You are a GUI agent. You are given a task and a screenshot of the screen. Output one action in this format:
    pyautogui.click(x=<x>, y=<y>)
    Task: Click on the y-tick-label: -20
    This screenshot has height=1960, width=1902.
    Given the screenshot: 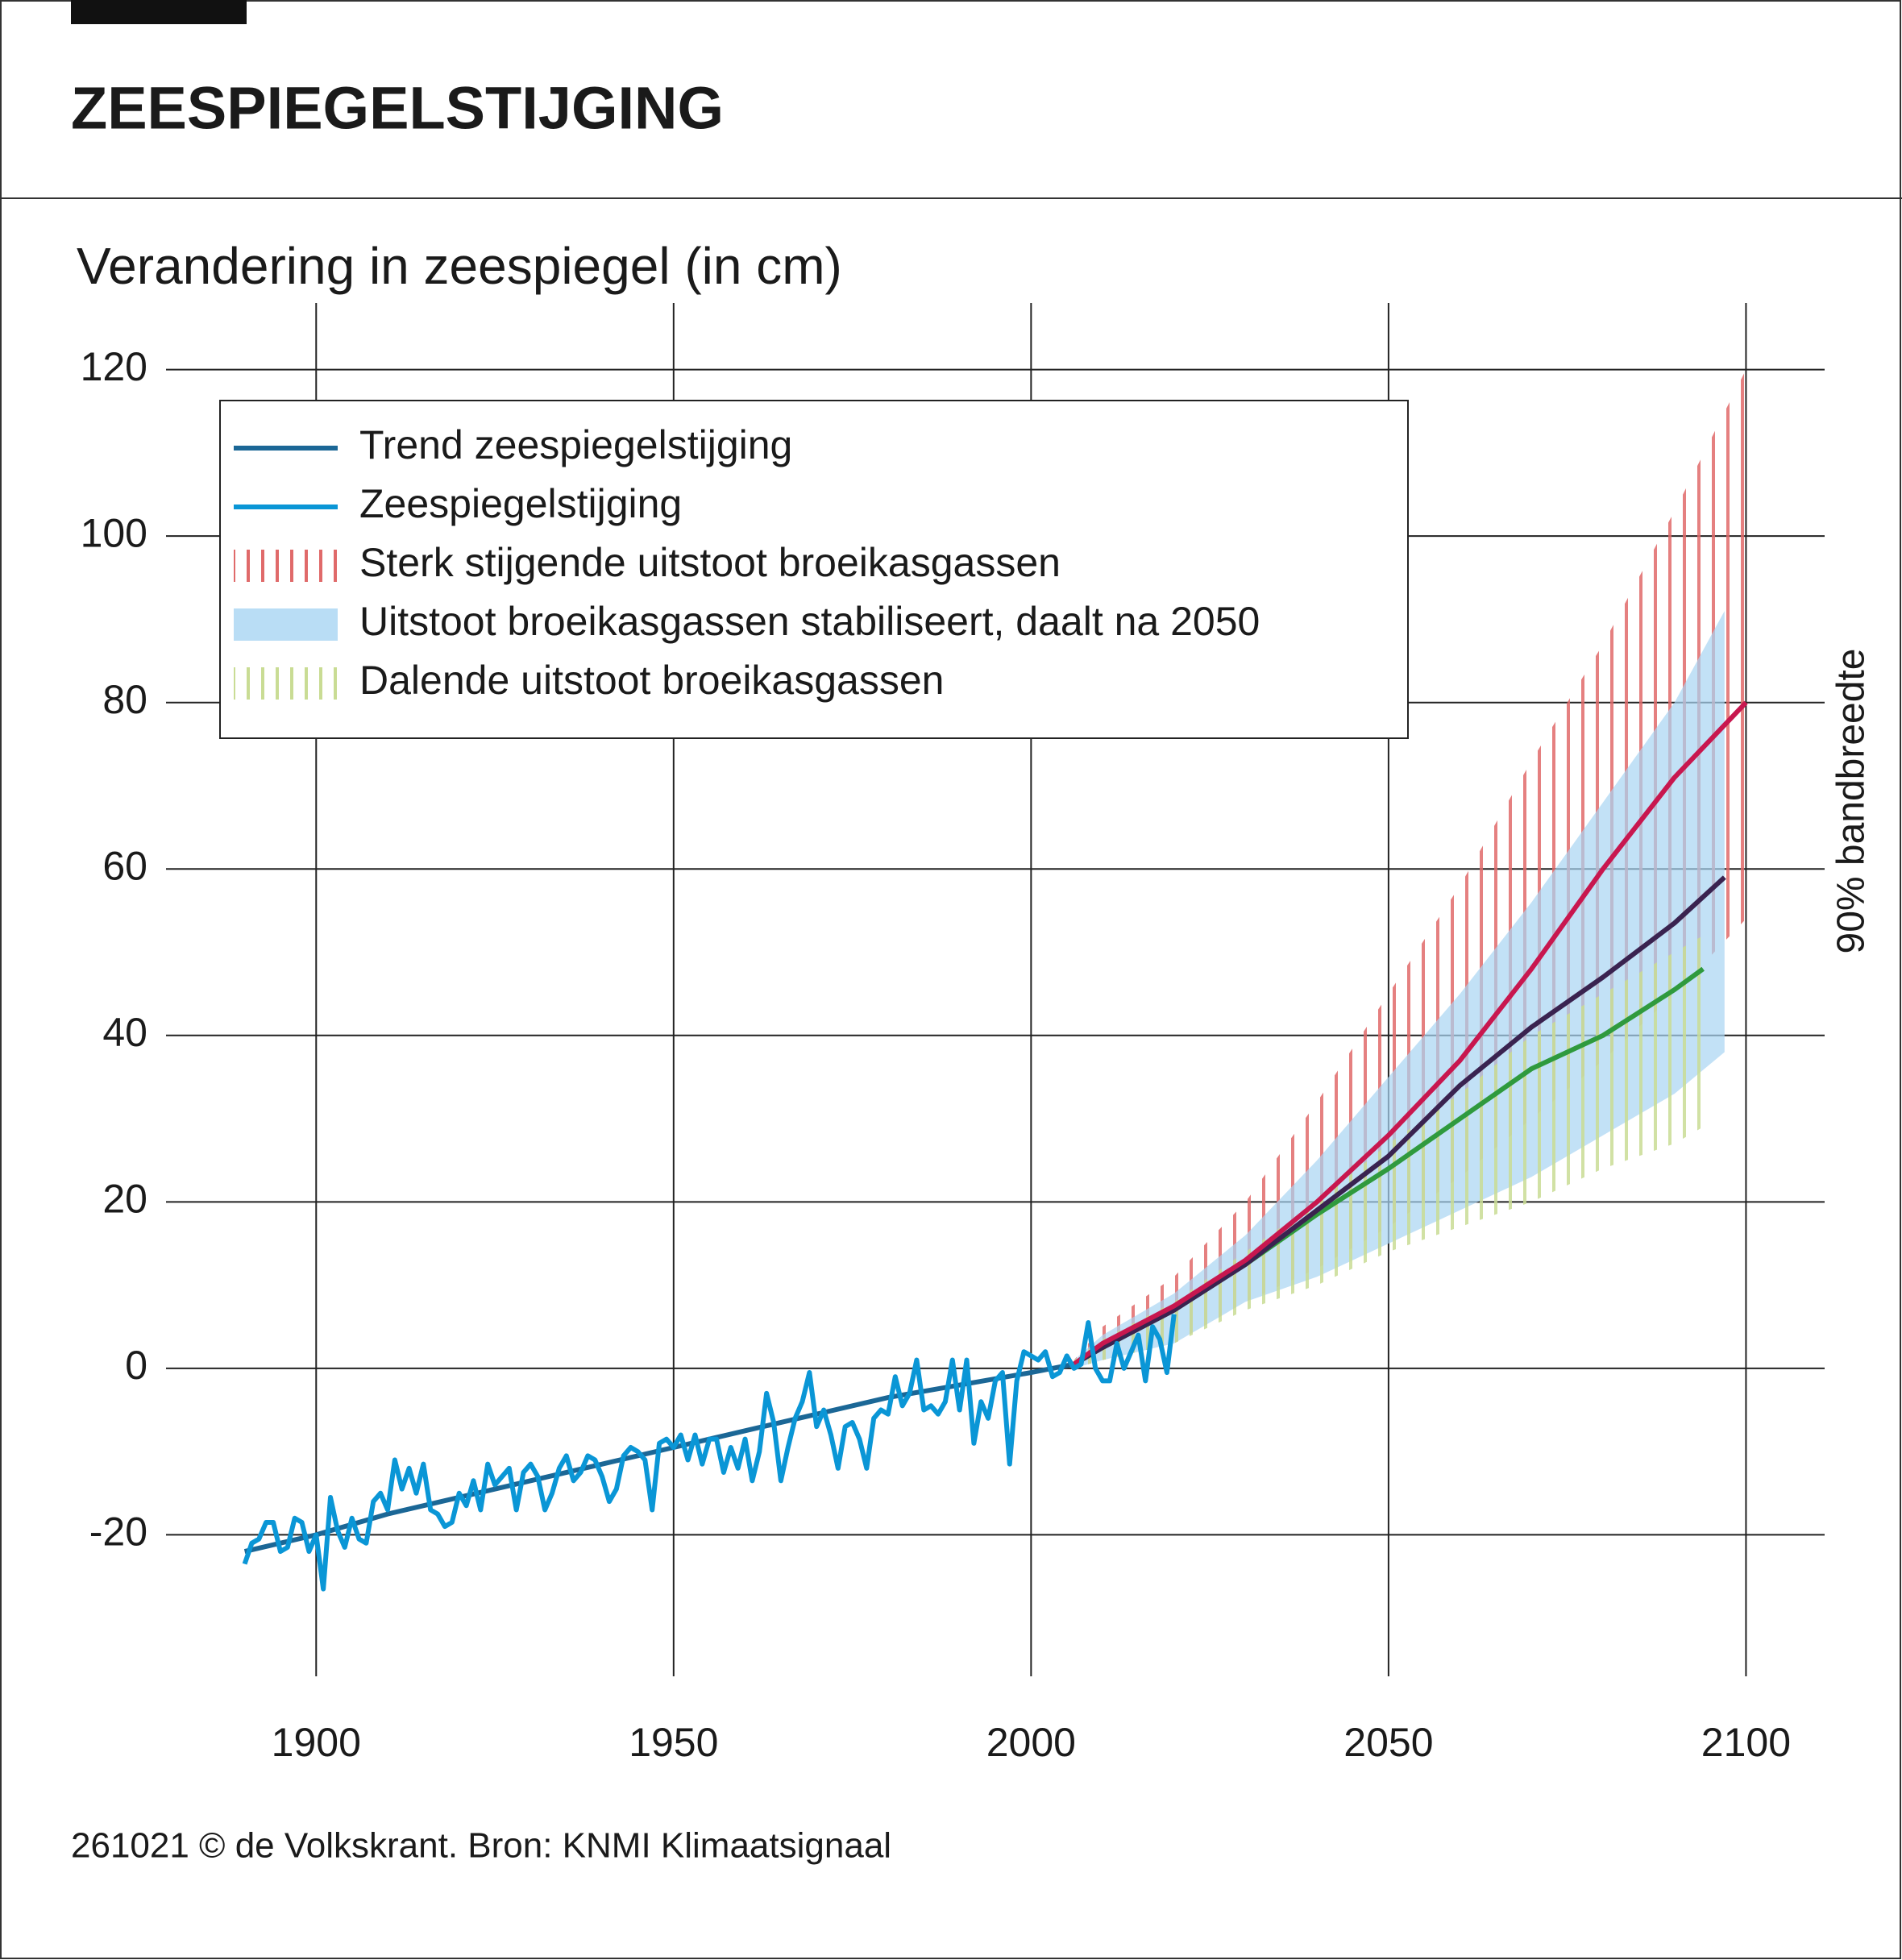 What is the action you would take?
    pyautogui.click(x=118, y=1532)
    